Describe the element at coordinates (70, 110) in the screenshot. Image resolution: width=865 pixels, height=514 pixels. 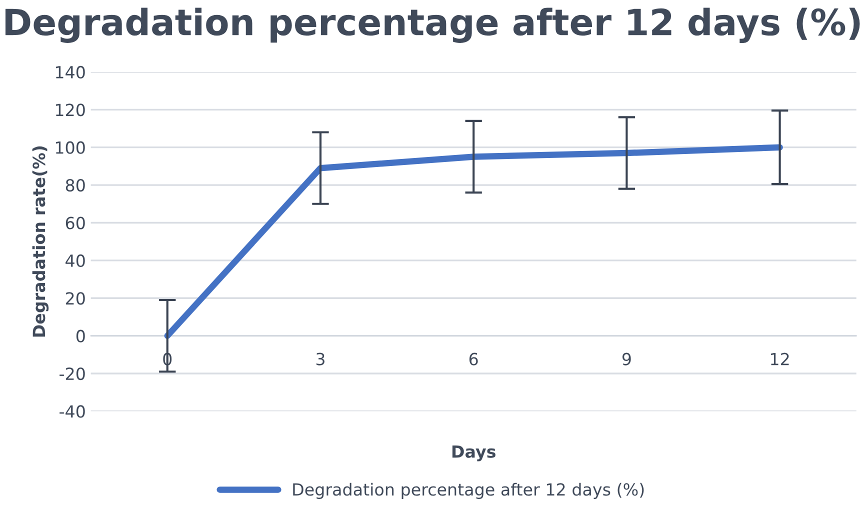
I see `y-tick-label: 120` at that location.